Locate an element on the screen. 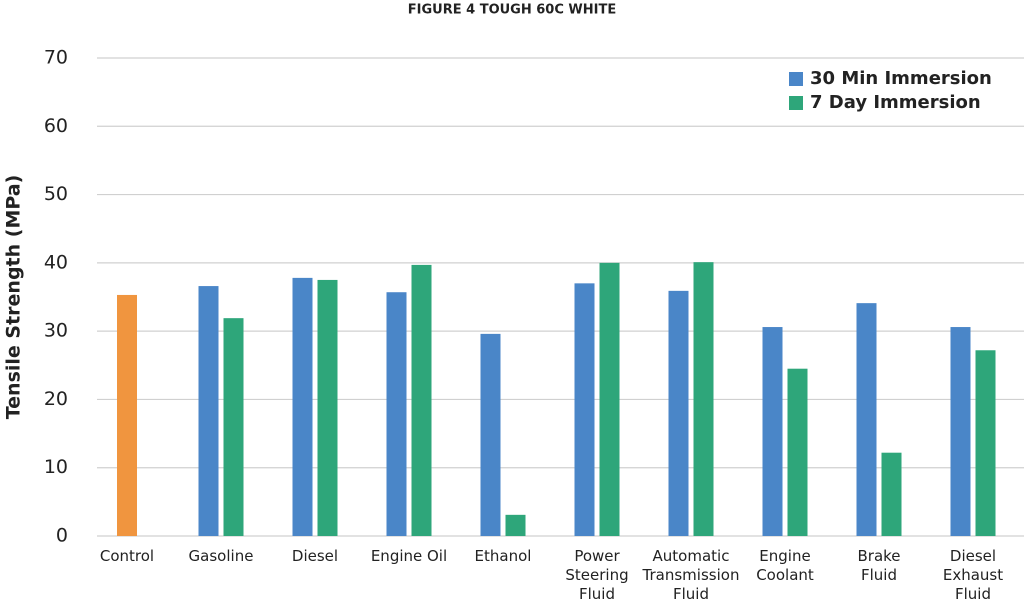  y-tick-label: 60 is located at coordinates (56, 126).